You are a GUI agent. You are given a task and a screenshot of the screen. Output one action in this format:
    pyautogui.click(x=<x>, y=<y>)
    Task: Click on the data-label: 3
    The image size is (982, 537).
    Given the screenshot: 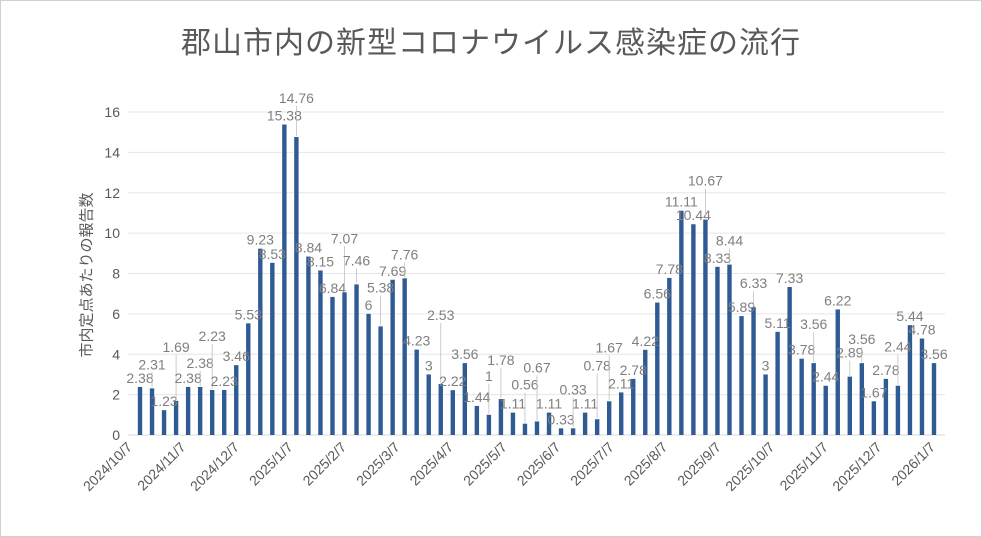 What is the action you would take?
    pyautogui.click(x=766, y=365)
    